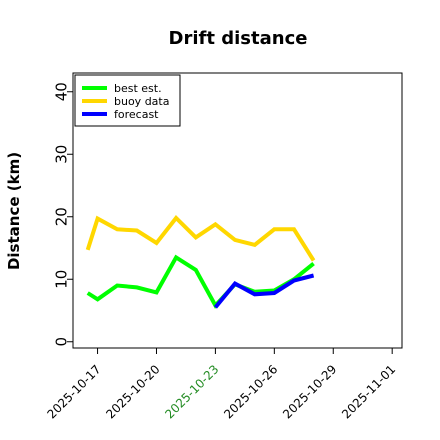 The image size is (440, 440). I want to click on chart-title: Drift distance, so click(238, 38).